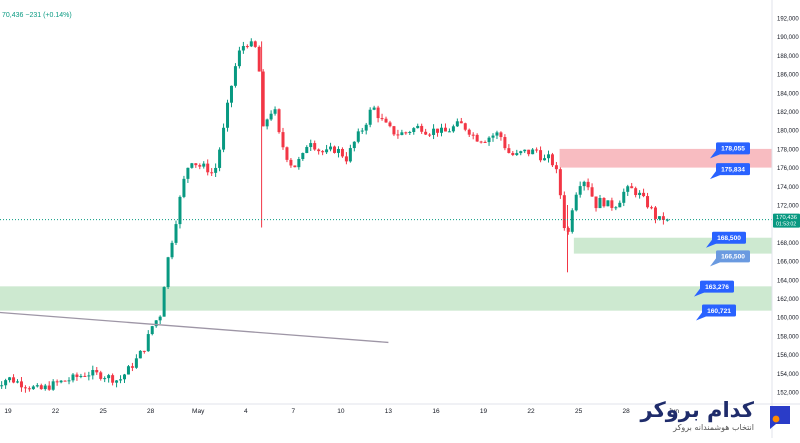 This screenshot has height=443, width=800. I want to click on time-tick-label: Jun, so click(673, 411).